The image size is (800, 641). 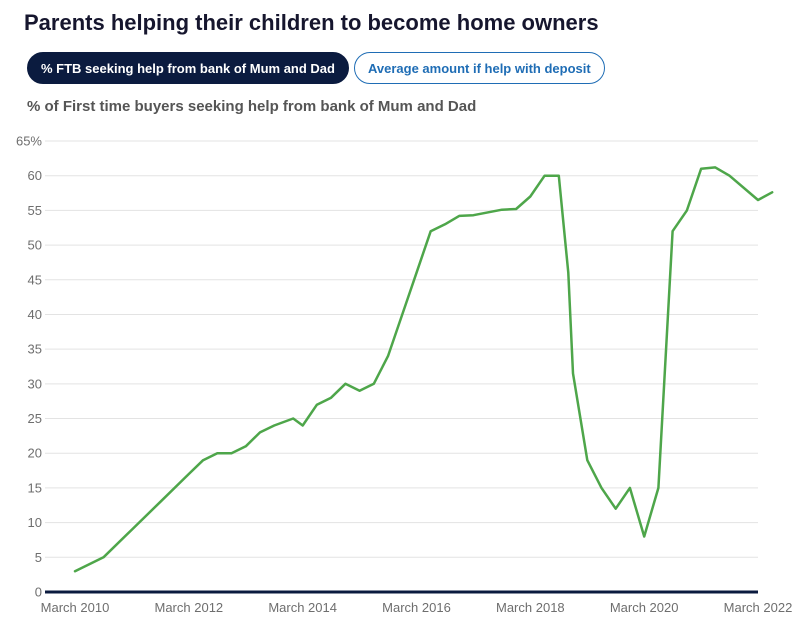 What do you see at coordinates (35, 245) in the screenshot?
I see `y-tick-label: 50` at bounding box center [35, 245].